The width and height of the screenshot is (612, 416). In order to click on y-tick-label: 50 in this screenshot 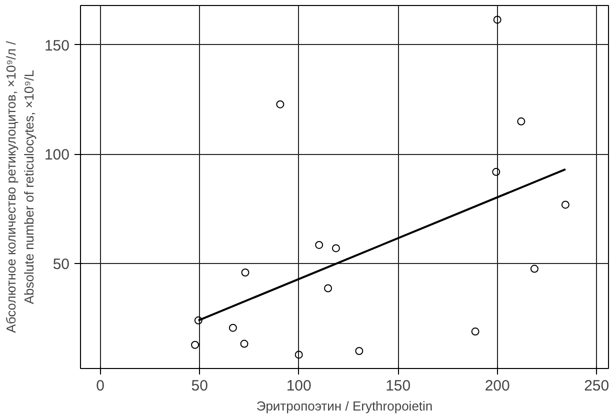, I will do `click(61, 265)`.